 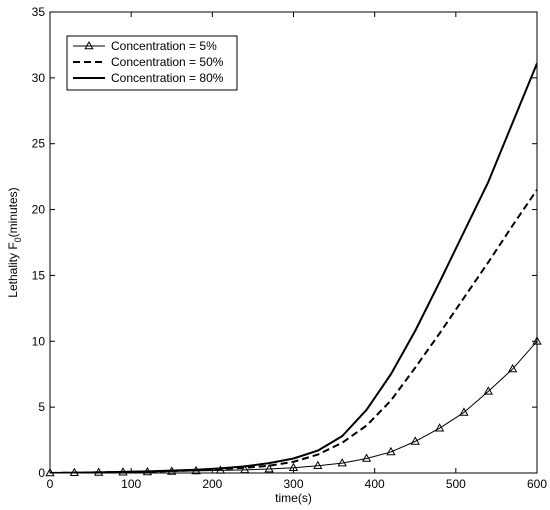 What do you see at coordinates (39, 210) in the screenshot?
I see `y-tick-label: 20` at bounding box center [39, 210].